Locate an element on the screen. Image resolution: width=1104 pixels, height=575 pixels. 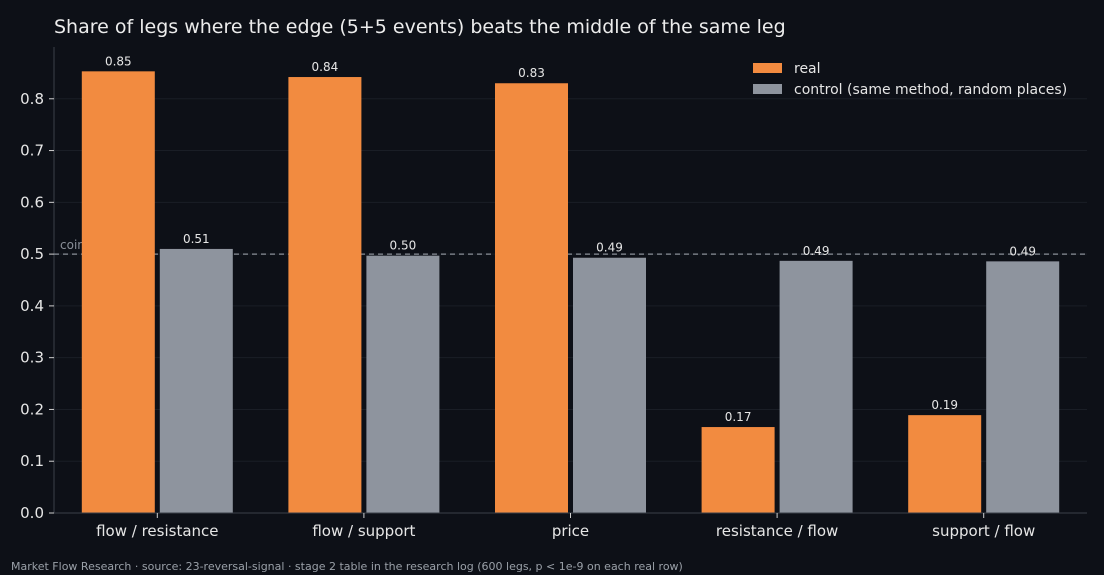
y-tick-label: 0.8 is located at coordinates (32, 99).